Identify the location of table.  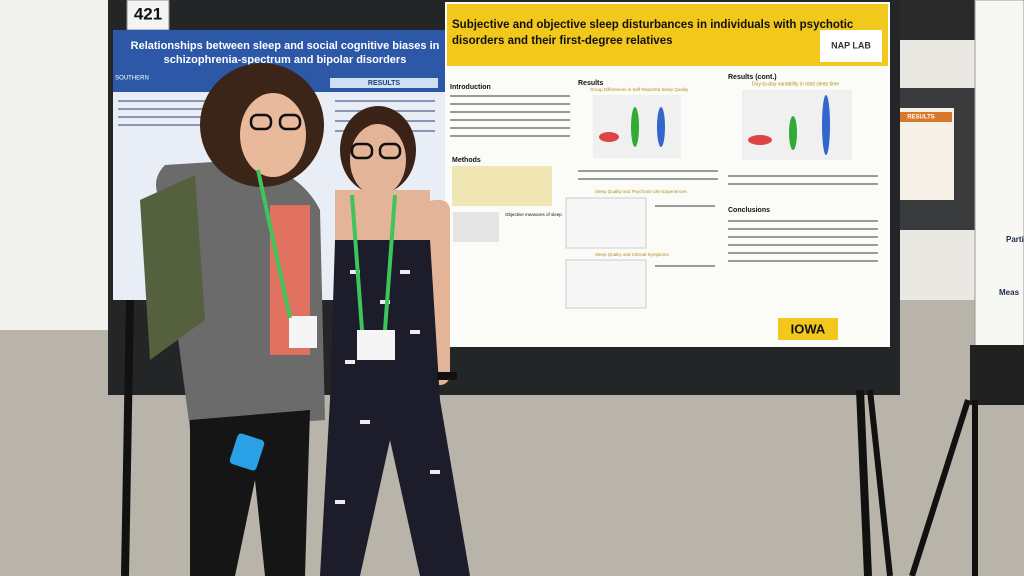
(502, 186).